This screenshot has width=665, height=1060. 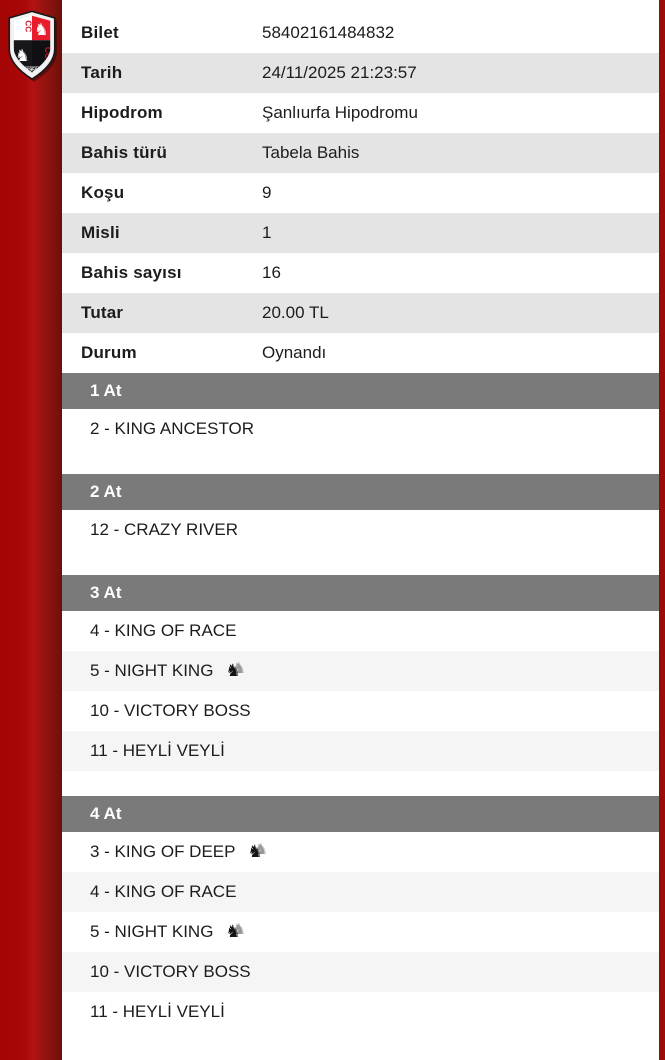 I want to click on ticket-info-value: Oynandı, so click(x=294, y=352).